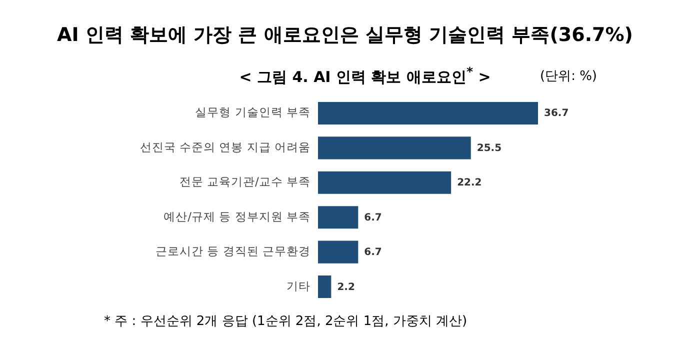 The height and width of the screenshot is (337, 690). I want to click on y-tick-label: 실무형 기술인력 부족, so click(252, 112).